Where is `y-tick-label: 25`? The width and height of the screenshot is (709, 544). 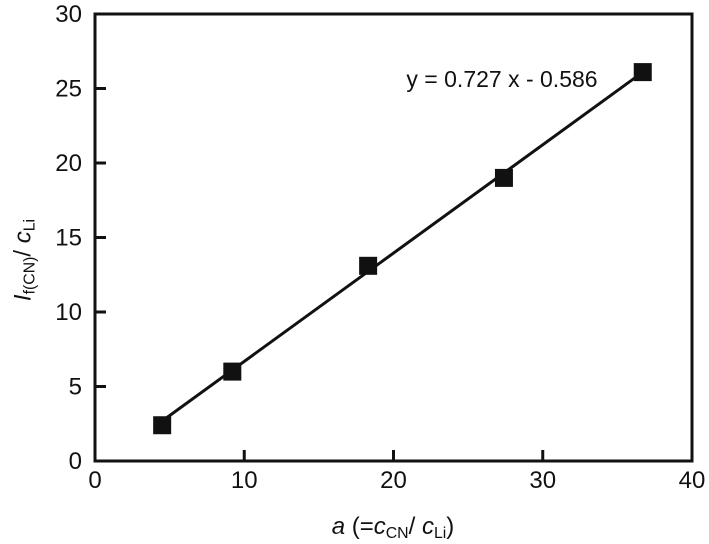 y-tick-label: 25 is located at coordinates (68, 89).